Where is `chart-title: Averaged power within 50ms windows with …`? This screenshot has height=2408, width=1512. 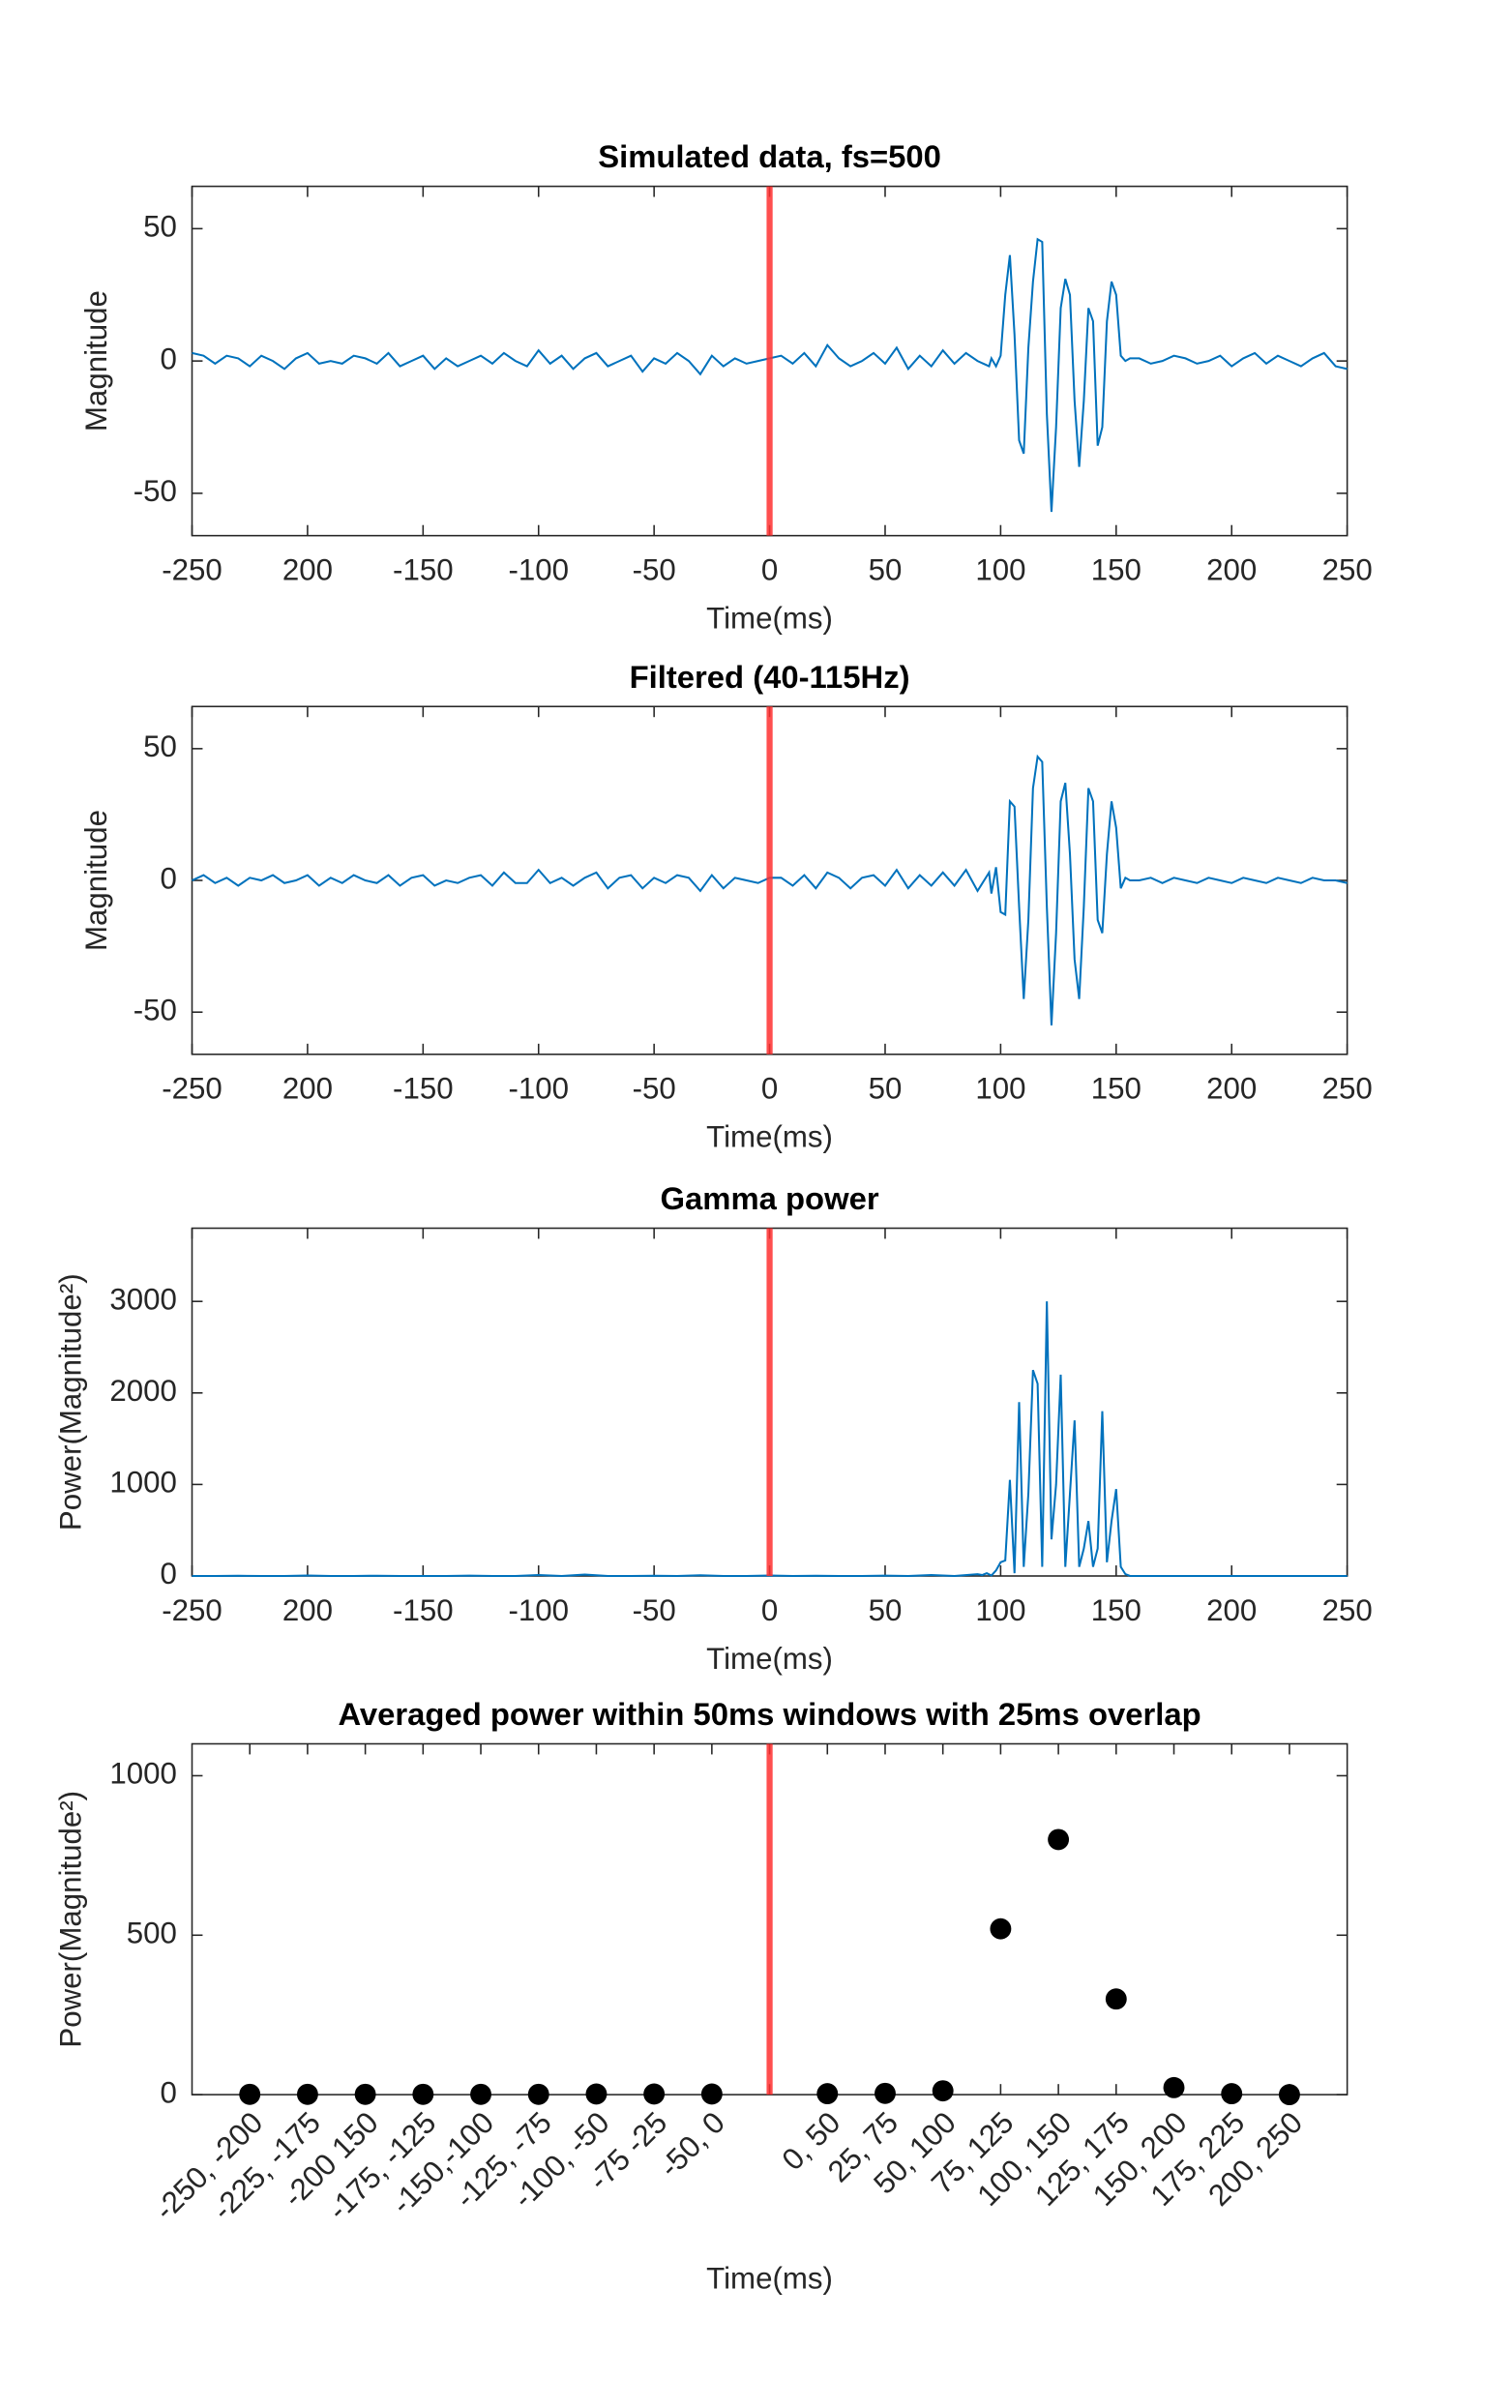 chart-title: Averaged power within 50ms windows with … is located at coordinates (770, 1714).